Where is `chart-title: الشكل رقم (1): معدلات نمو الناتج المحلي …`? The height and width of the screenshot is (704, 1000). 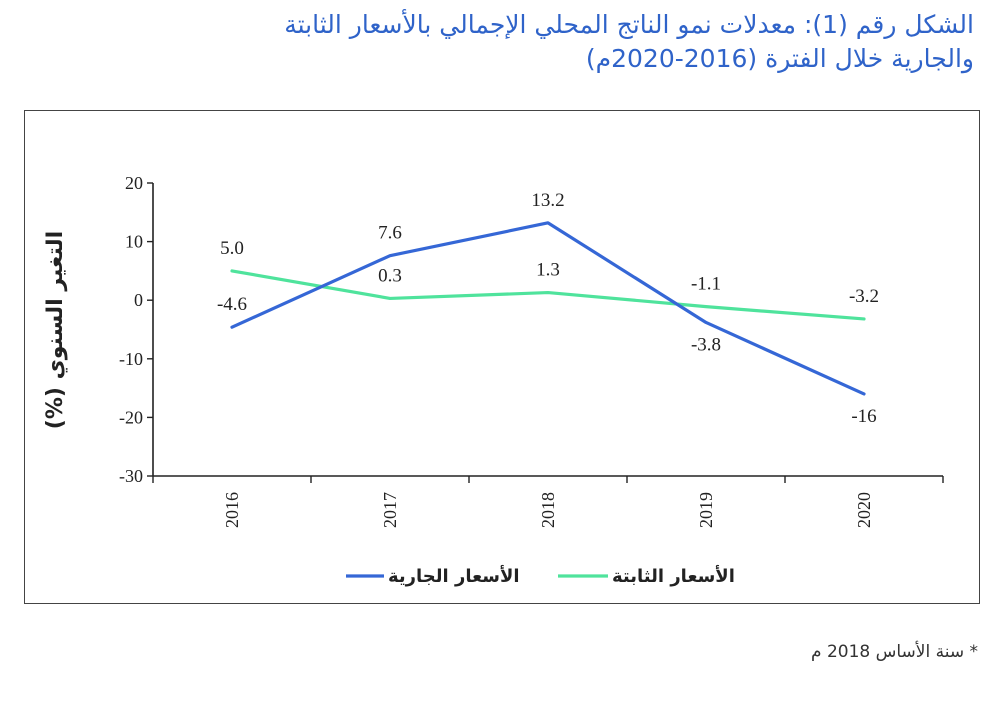
chart-title: الشكل رقم (1): معدلات نمو الناتج المحلي … is located at coordinates (494, 42).